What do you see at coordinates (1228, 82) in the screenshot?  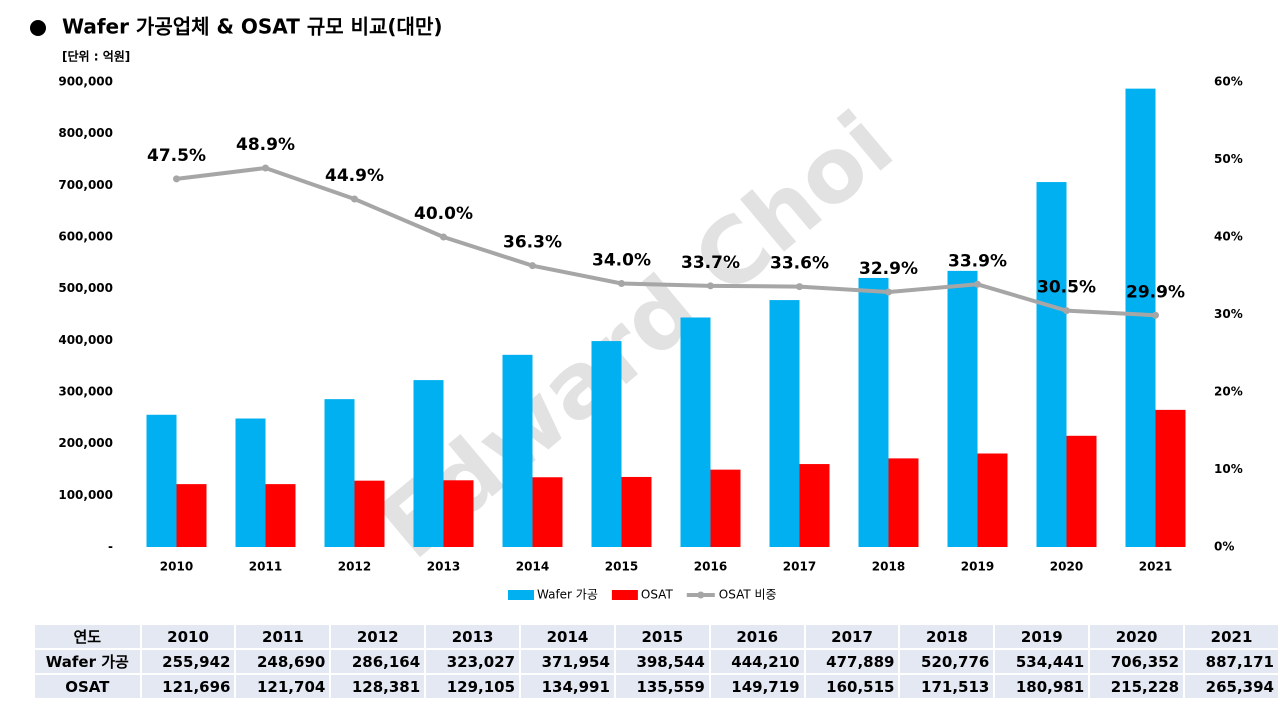 I see `y2-tick-label: 60%` at bounding box center [1228, 82].